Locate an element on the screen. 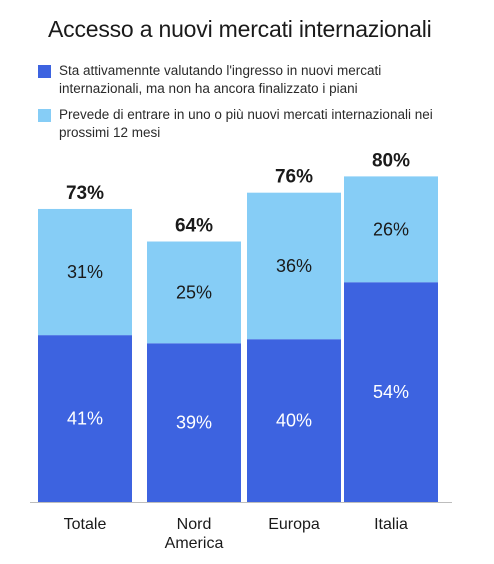 The width and height of the screenshot is (494, 564). data-label-italia-series-1: 54% is located at coordinates (391, 392).